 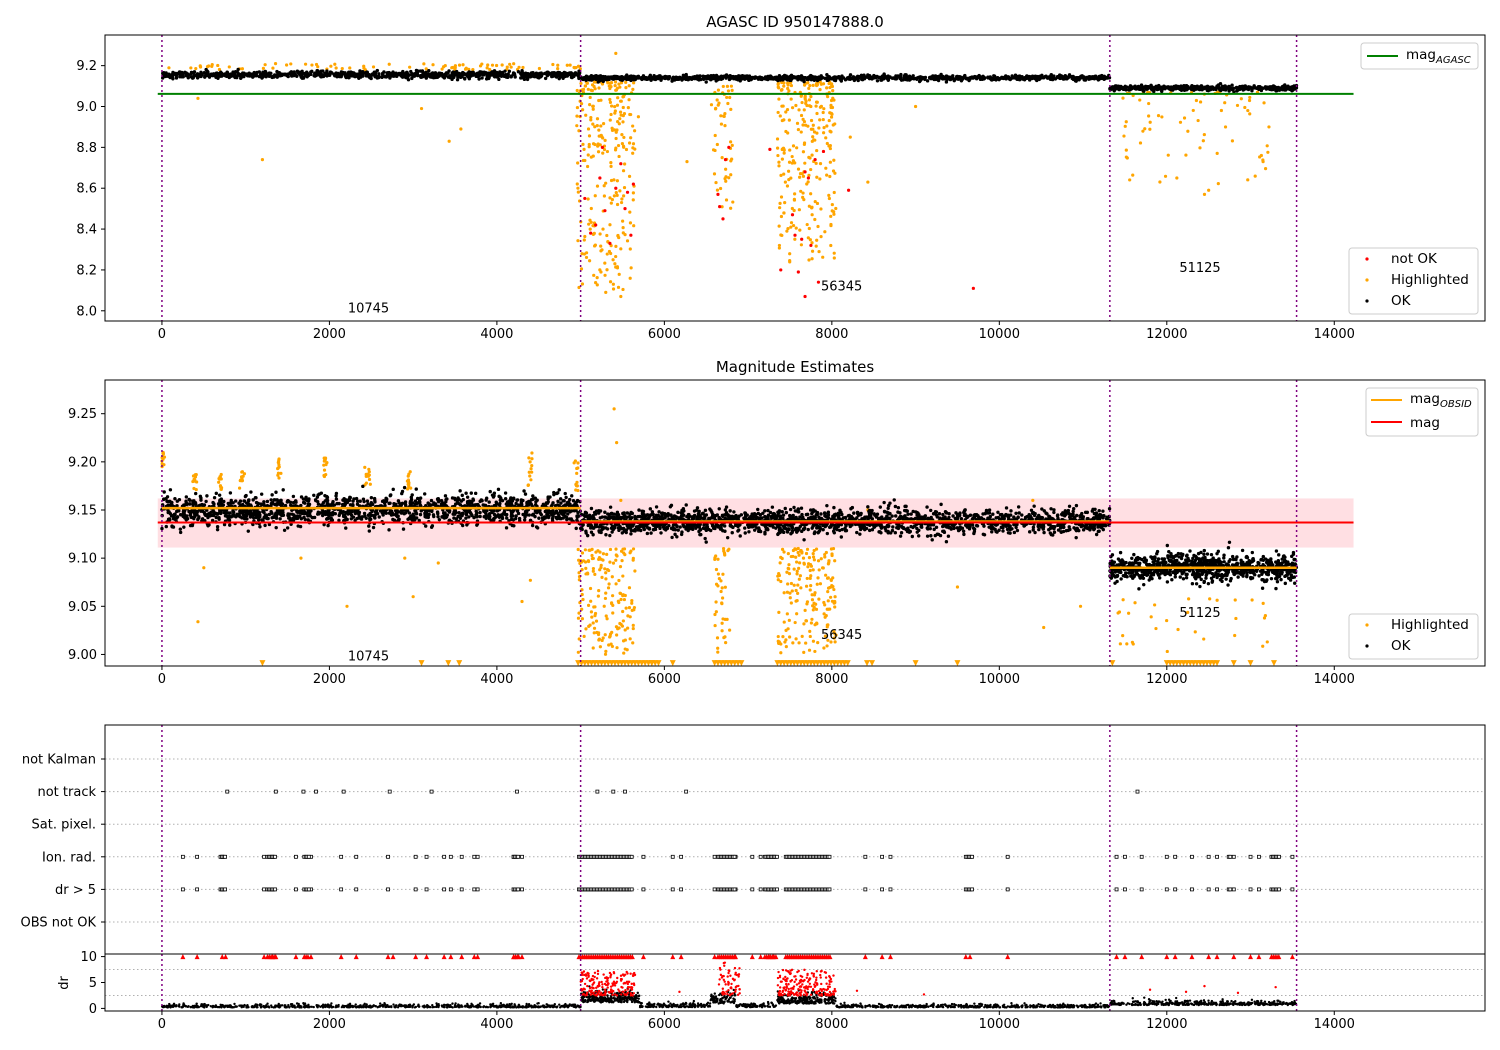 What do you see at coordinates (86, 270) in the screenshot?
I see `y-tick-label: 8.2` at bounding box center [86, 270].